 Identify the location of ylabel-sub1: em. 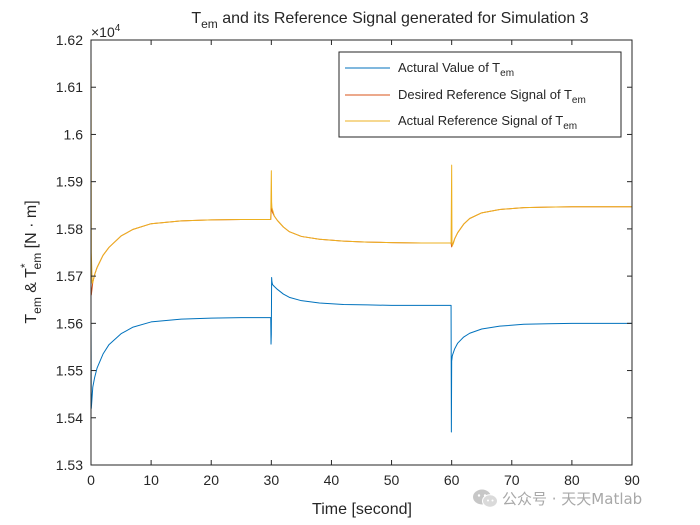
(37, 305).